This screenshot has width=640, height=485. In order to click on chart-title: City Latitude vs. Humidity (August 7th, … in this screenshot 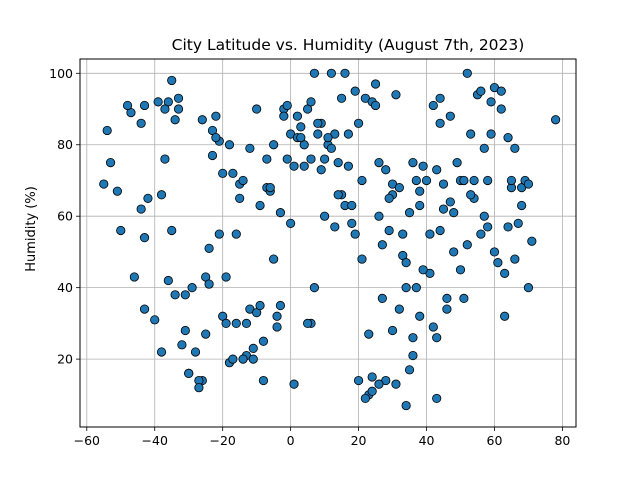, I will do `click(348, 45)`.